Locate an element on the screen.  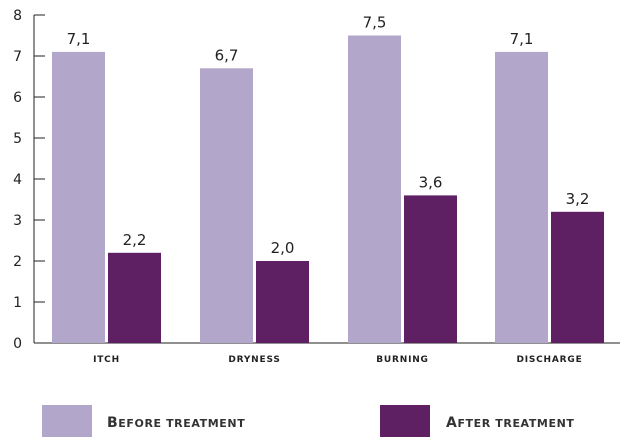
y-tick-label: 2 is located at coordinates (17, 262).